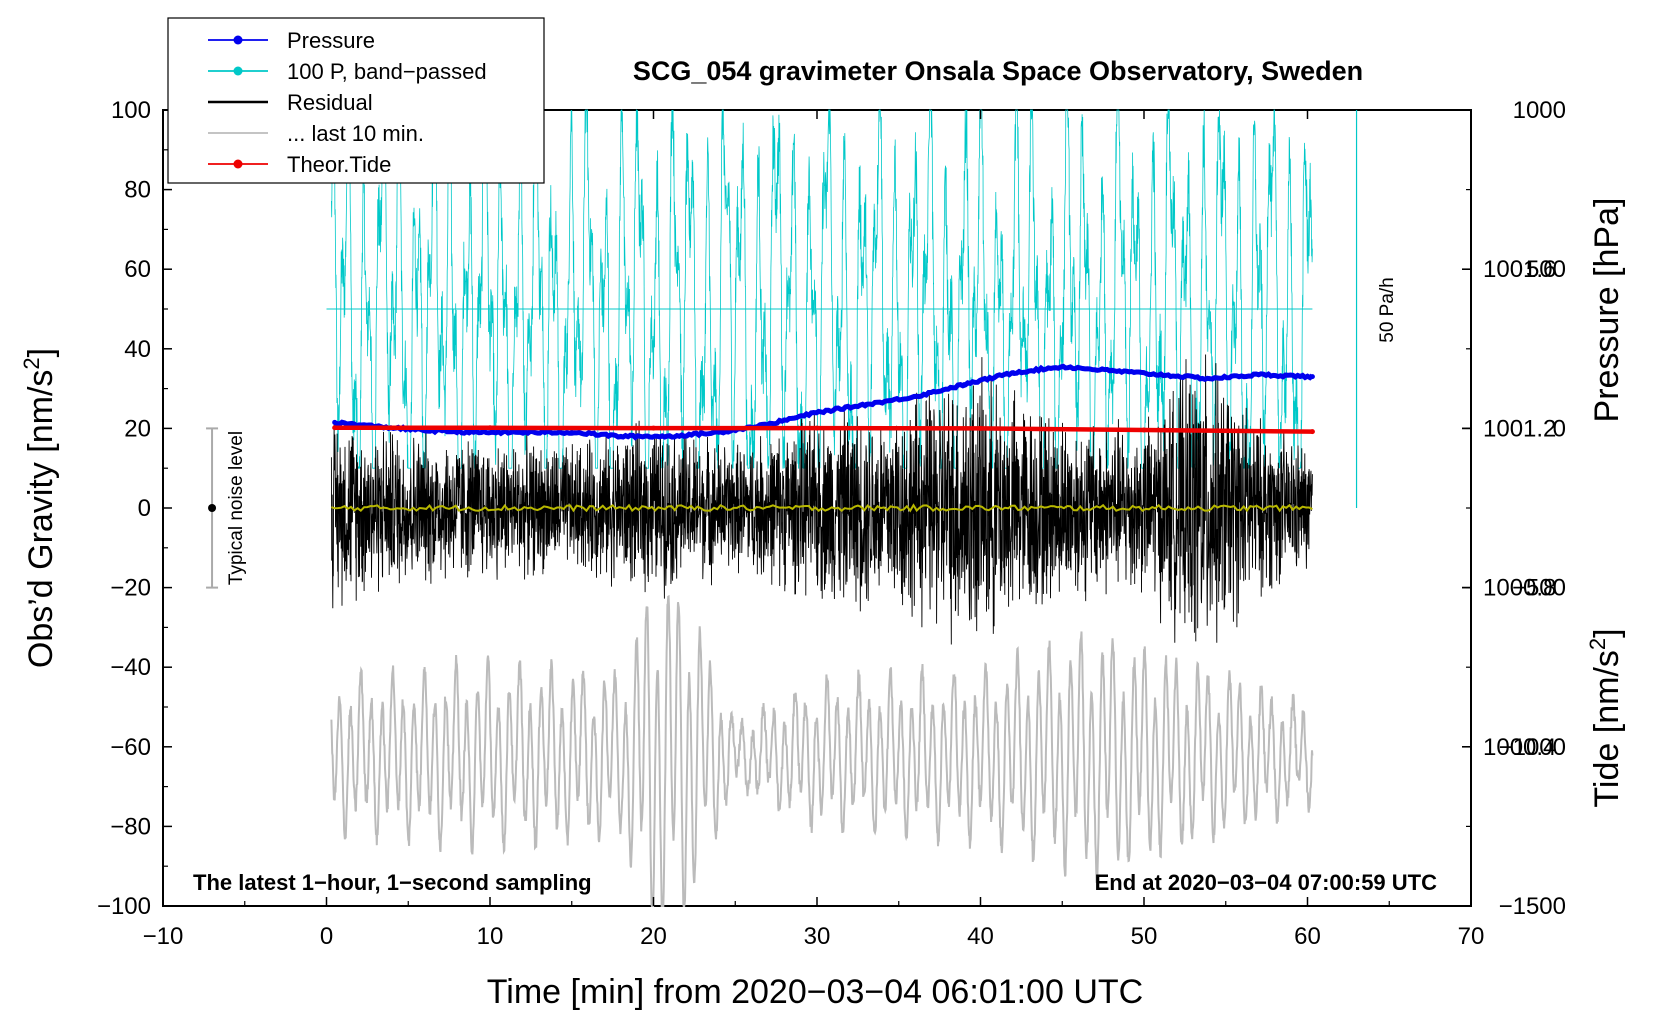 The image size is (1660, 1020). Describe the element at coordinates (1307, 936) in the screenshot. I see `x-tick-label: 60` at that location.